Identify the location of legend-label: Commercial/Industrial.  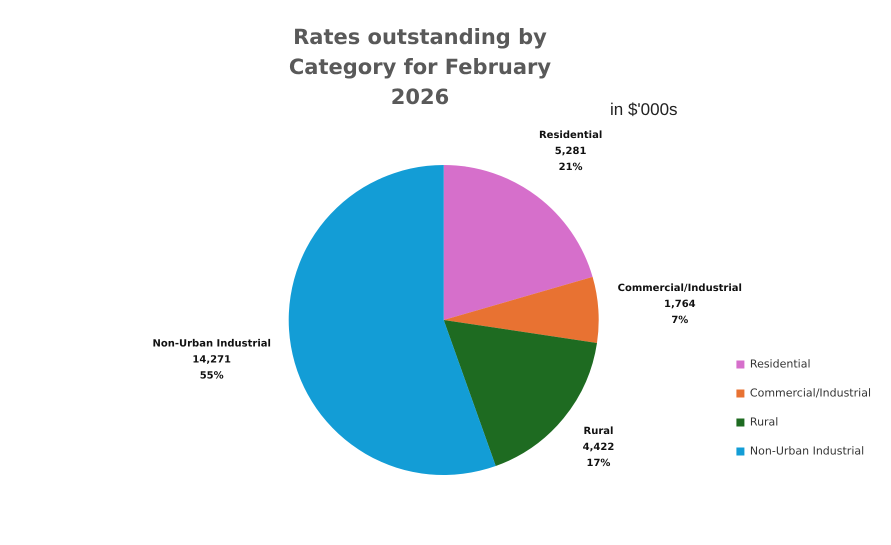
(811, 393).